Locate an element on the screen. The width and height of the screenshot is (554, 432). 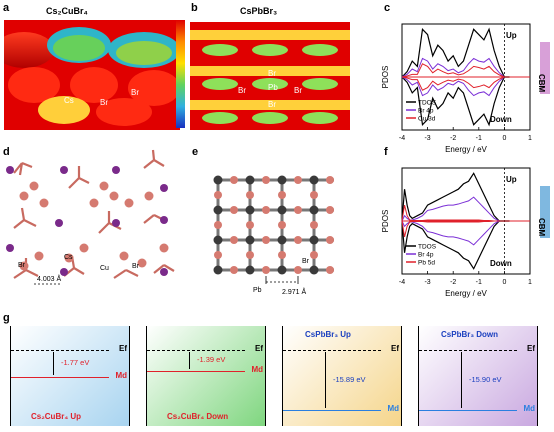
energy-level-box: Ef Md -1.39 eV Cs₂CuBr₄ Down is located at coordinates (206, 376).